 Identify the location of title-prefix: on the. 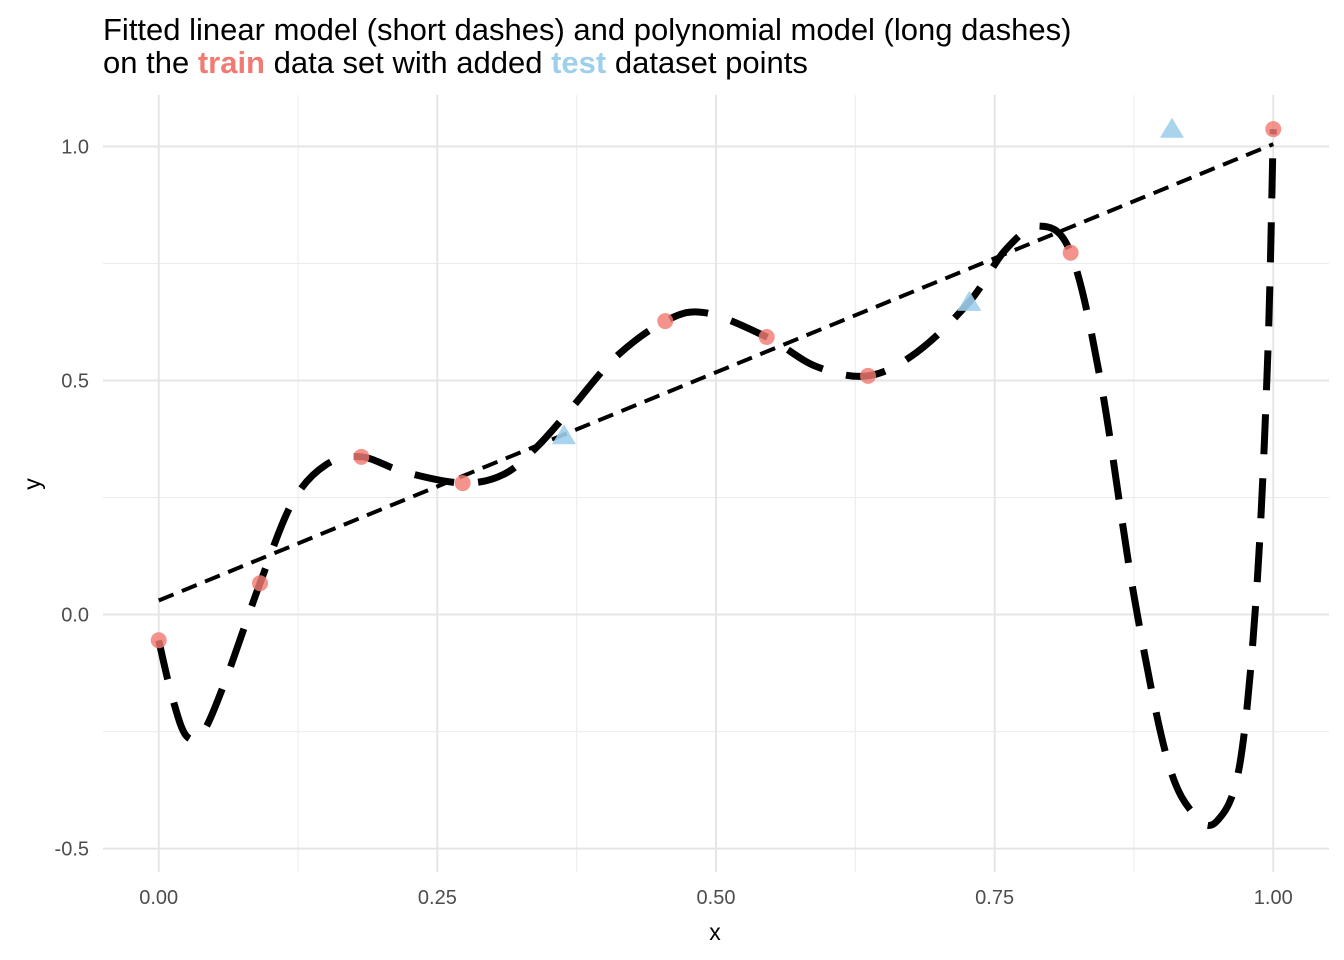
(150, 62).